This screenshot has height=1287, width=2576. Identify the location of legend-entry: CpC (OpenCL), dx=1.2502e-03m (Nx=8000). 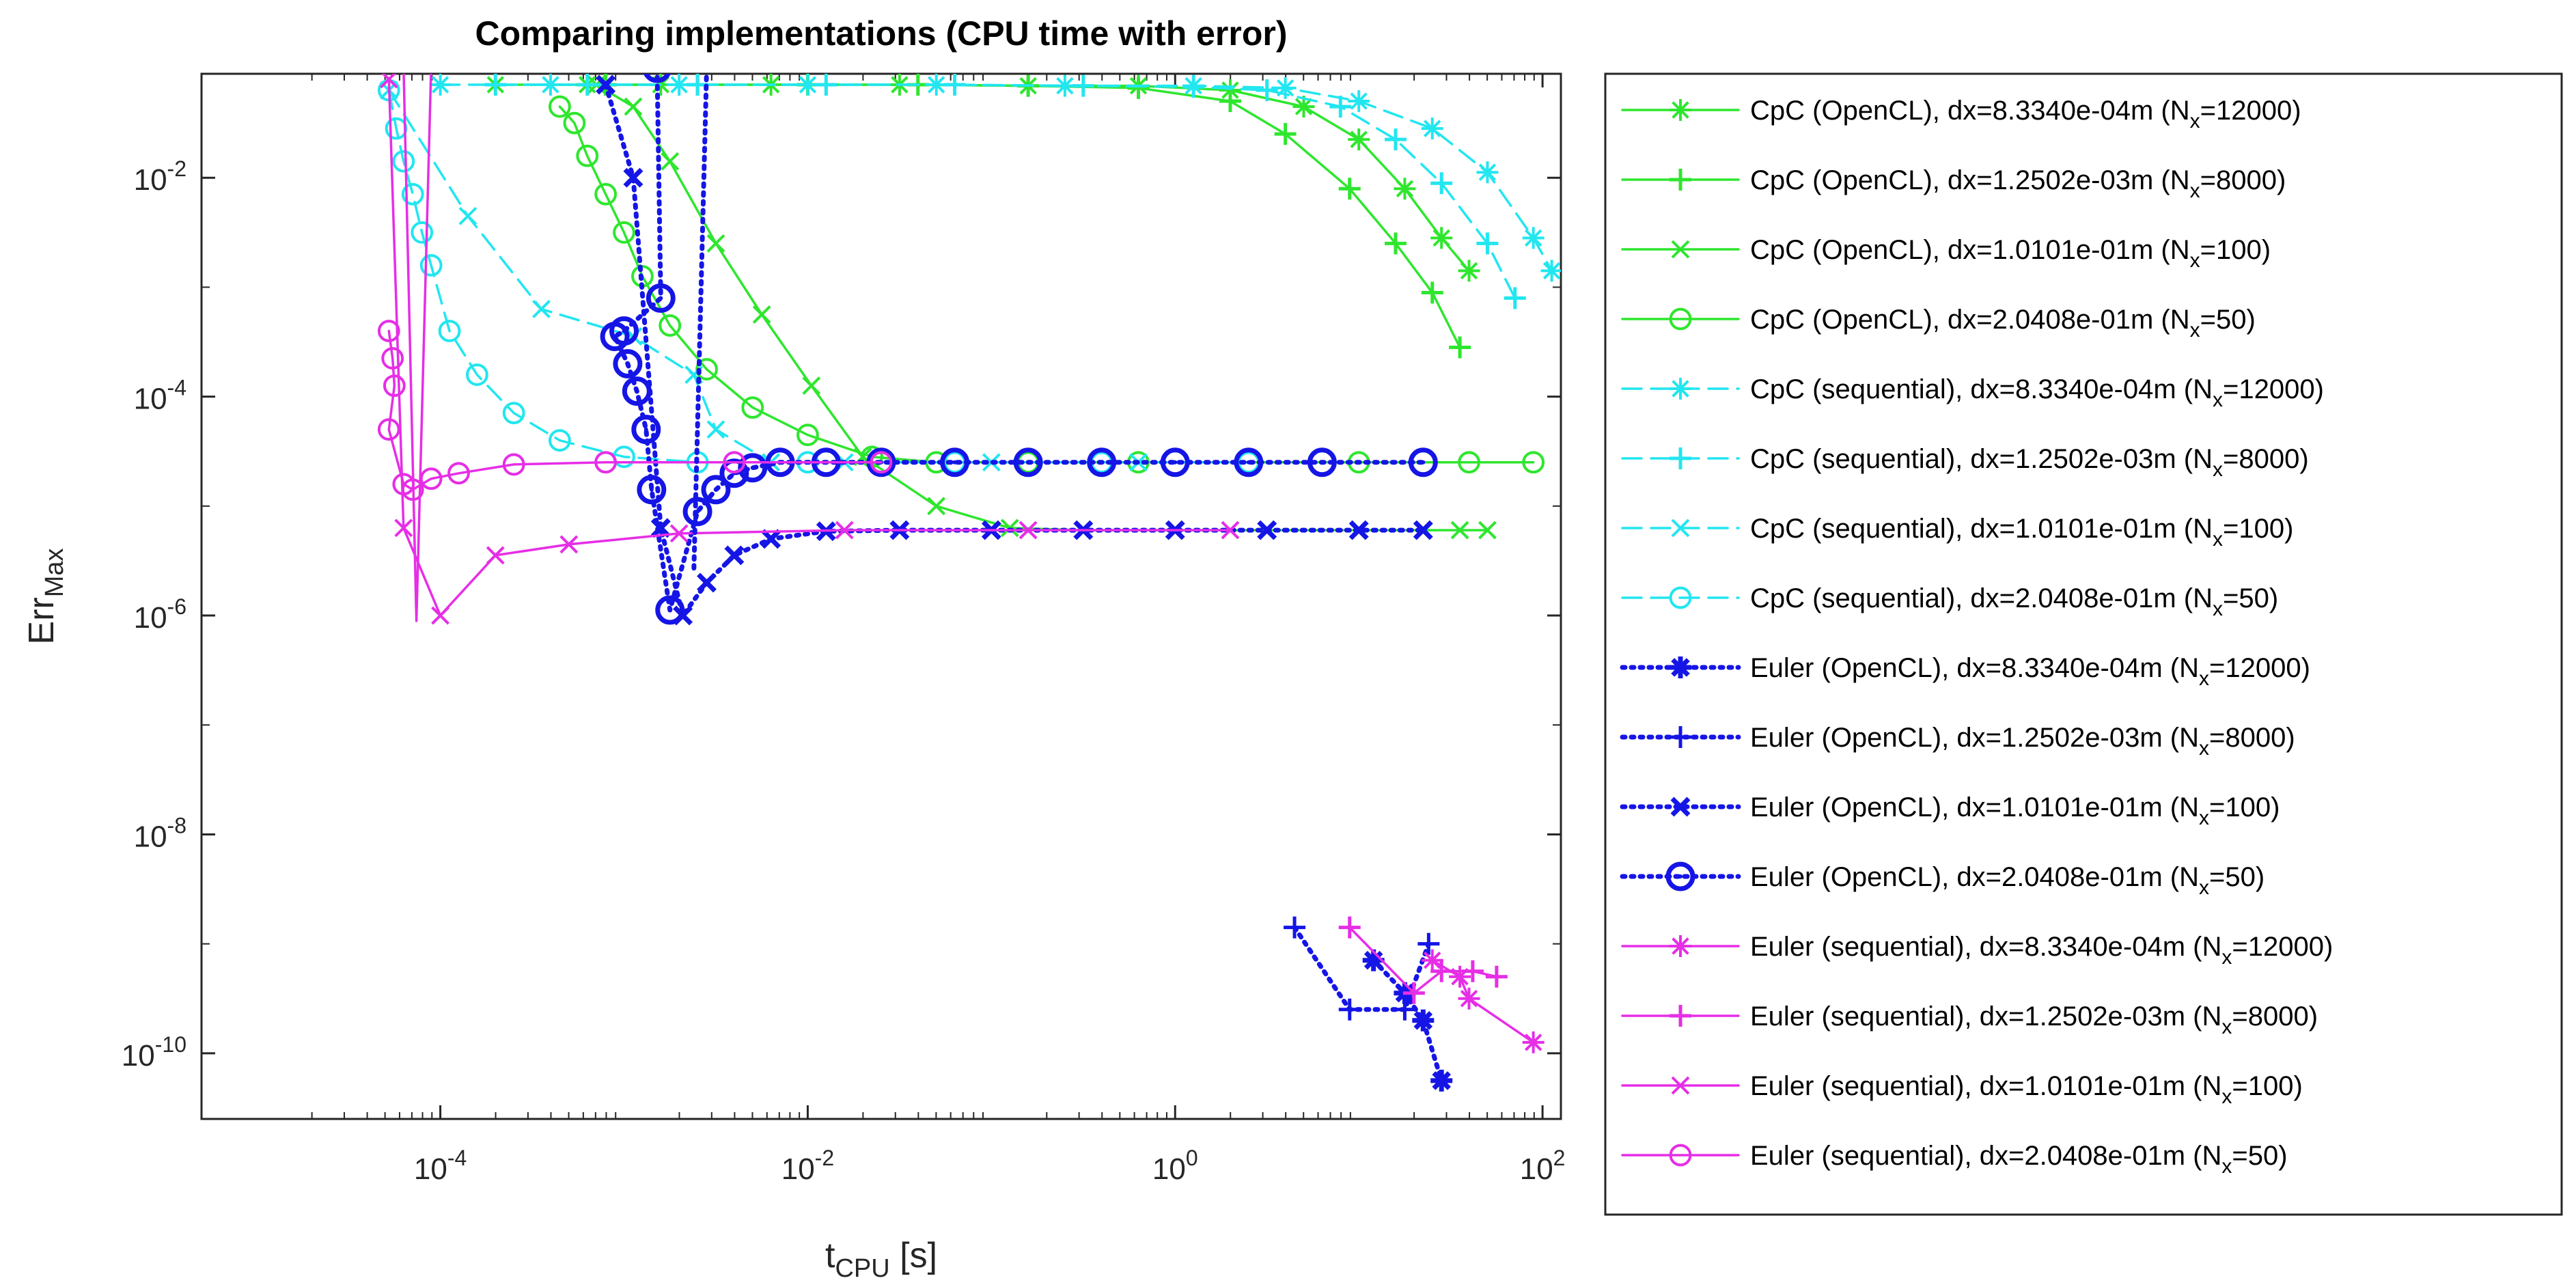
(1953, 183).